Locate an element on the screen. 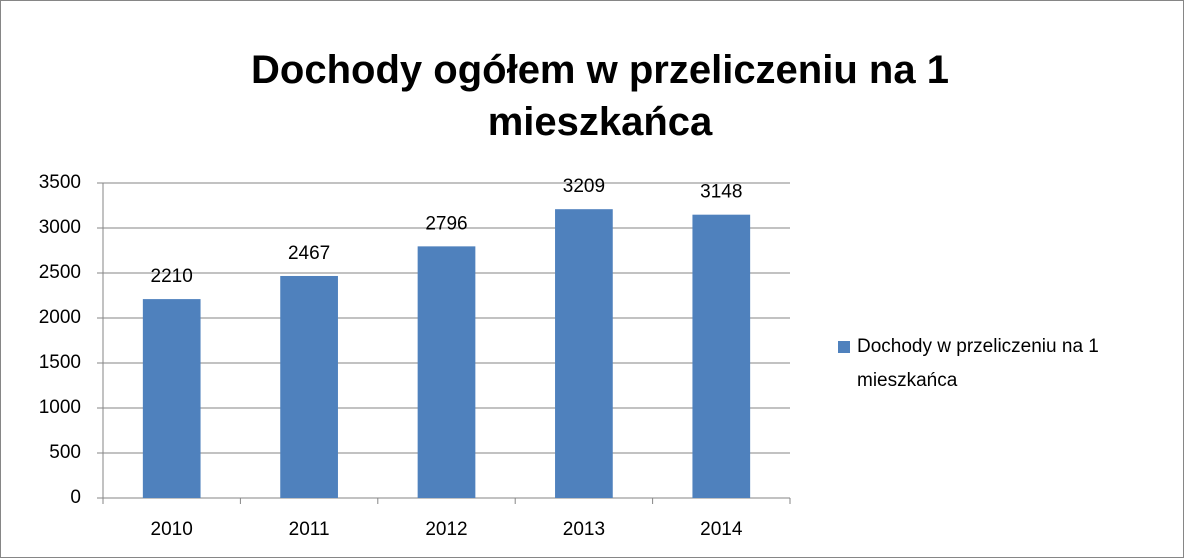  data-label: 2796 is located at coordinates (446, 223).